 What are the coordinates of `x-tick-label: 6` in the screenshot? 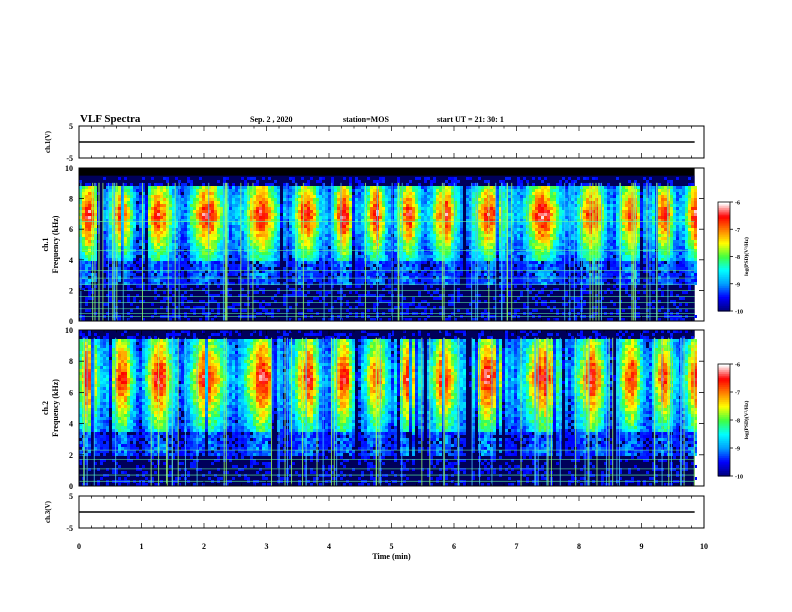 It's located at (454, 546).